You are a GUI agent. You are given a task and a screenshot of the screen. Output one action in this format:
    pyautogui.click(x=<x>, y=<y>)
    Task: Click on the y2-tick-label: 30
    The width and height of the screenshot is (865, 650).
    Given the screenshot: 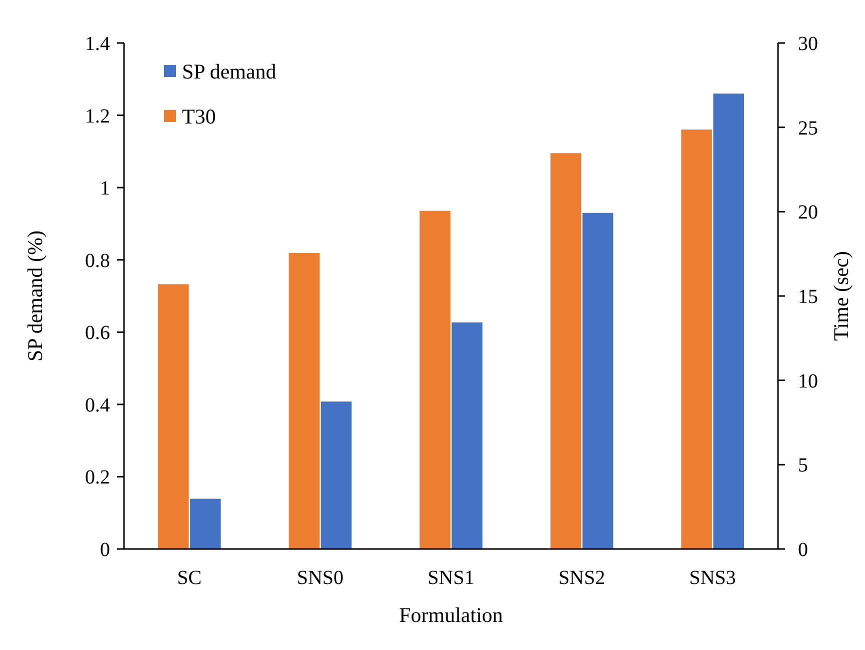 What is the action you would take?
    pyautogui.click(x=808, y=44)
    